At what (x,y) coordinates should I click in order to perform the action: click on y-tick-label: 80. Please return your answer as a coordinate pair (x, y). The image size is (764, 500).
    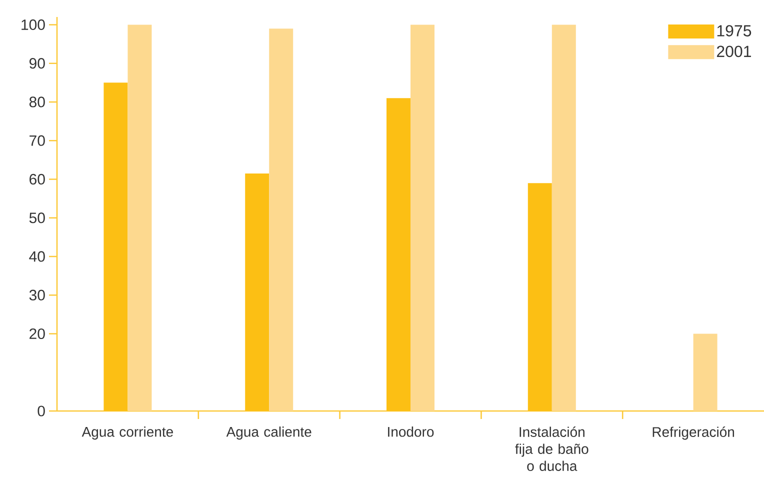
    Looking at the image, I should click on (37, 102).